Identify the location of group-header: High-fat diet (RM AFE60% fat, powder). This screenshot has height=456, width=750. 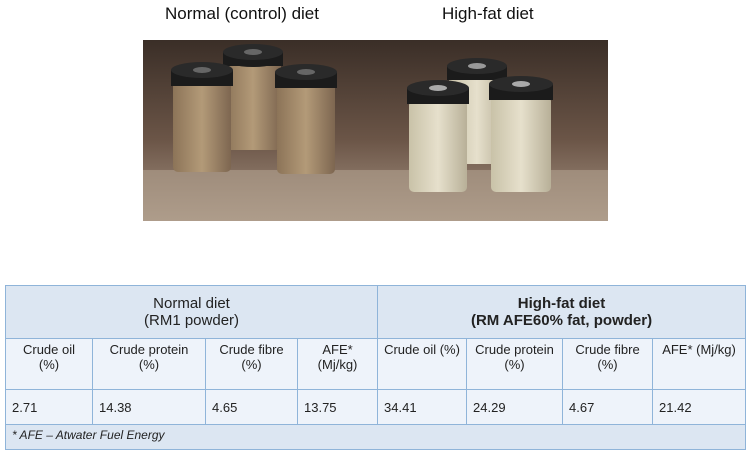
(562, 312).